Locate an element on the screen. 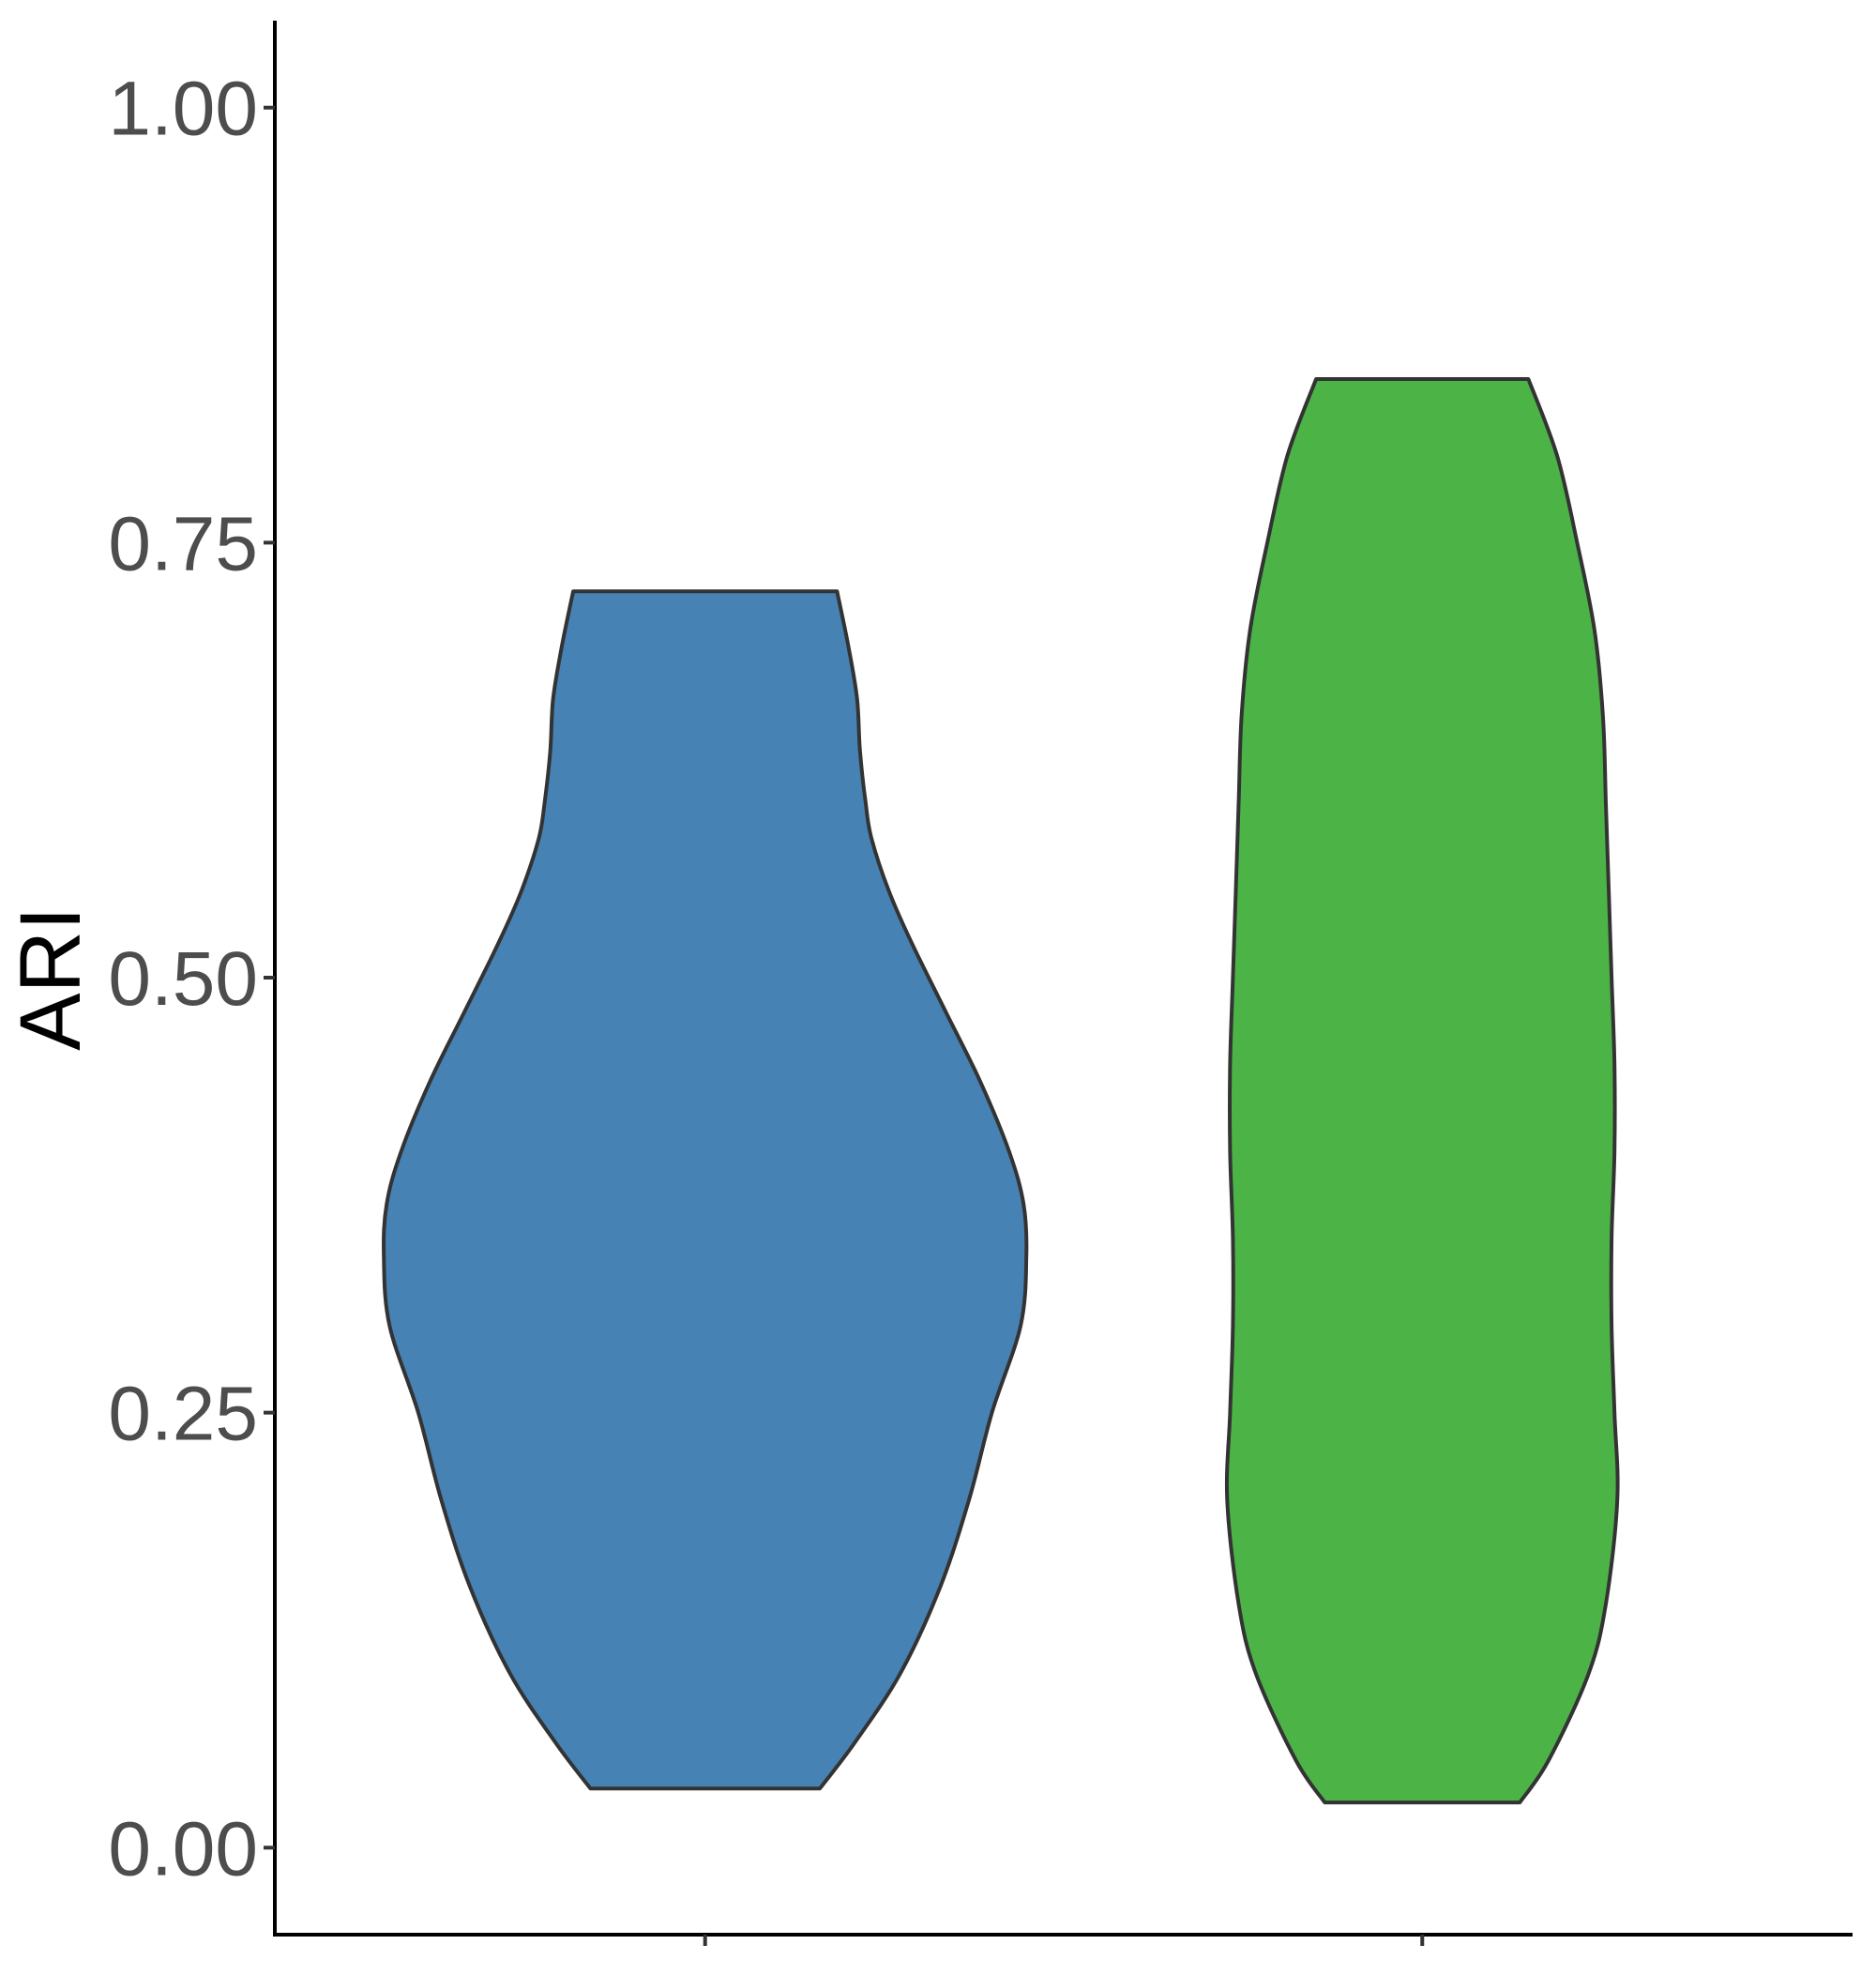 The width and height of the screenshot is (1876, 1975). y-axis-title: ARI is located at coordinates (50, 978).